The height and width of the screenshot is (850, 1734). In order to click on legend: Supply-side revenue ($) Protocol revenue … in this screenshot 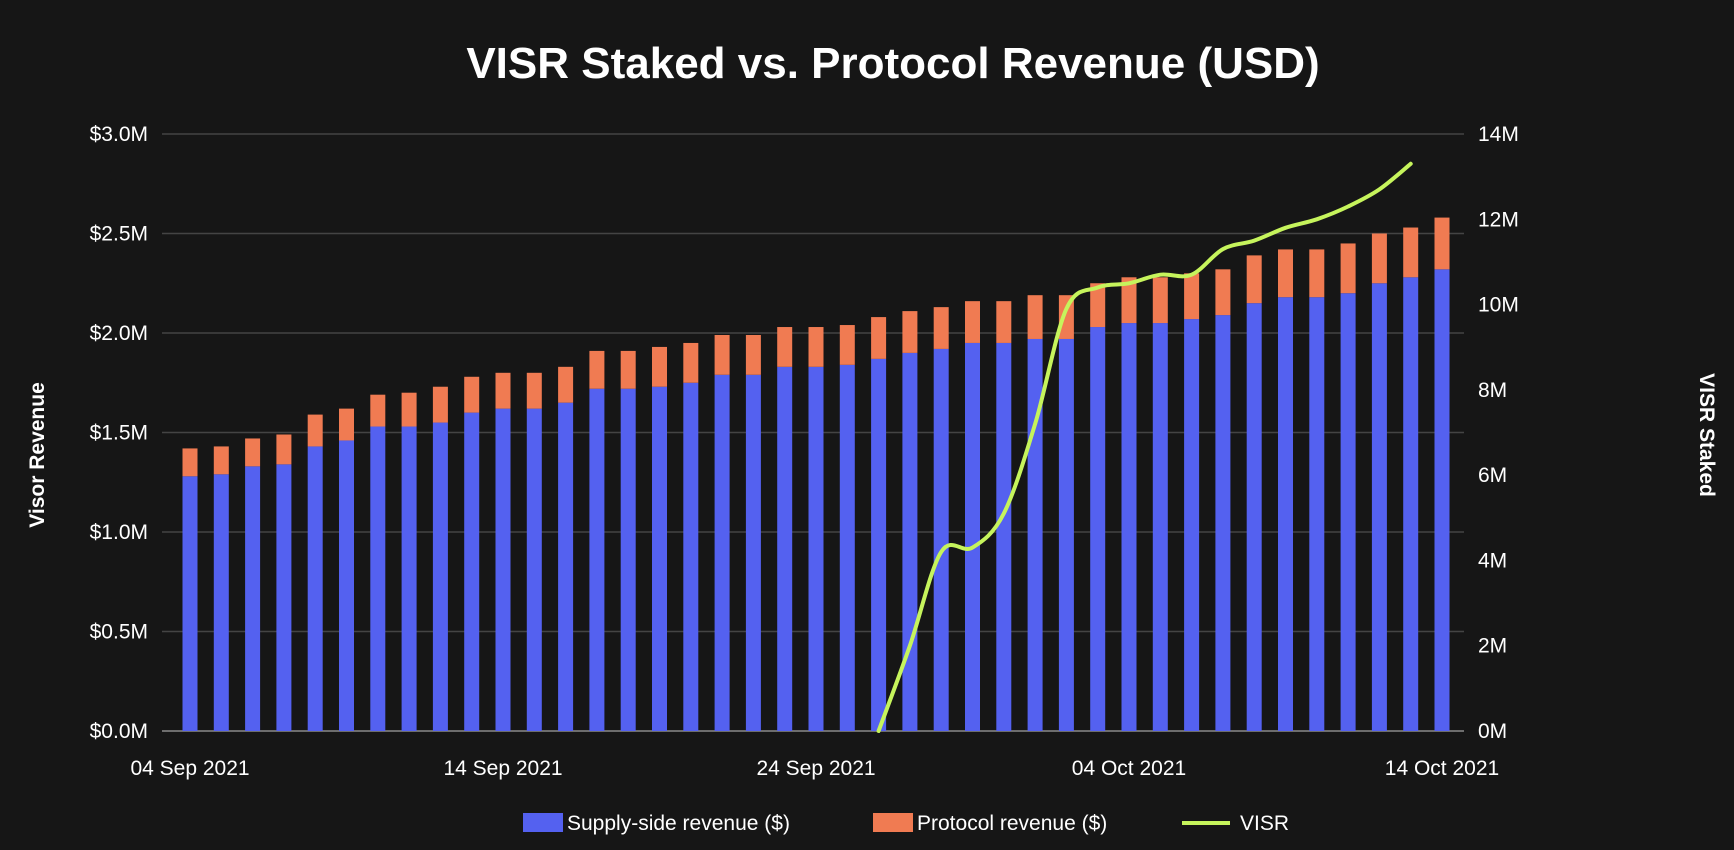, I will do `click(906, 823)`.